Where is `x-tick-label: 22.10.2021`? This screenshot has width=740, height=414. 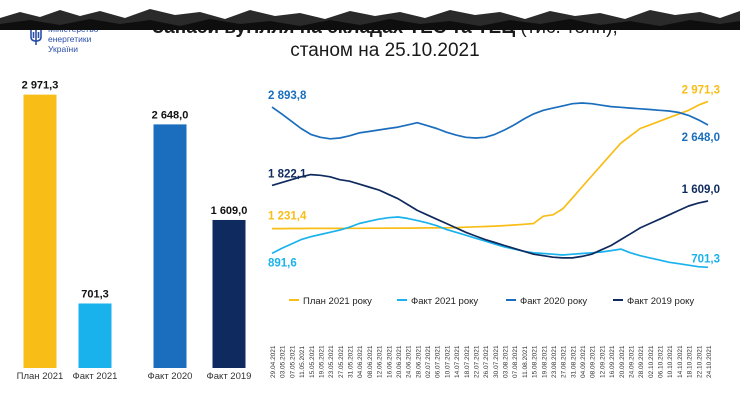
x-tick-label: 22.10.2021 is located at coordinates (699, 361).